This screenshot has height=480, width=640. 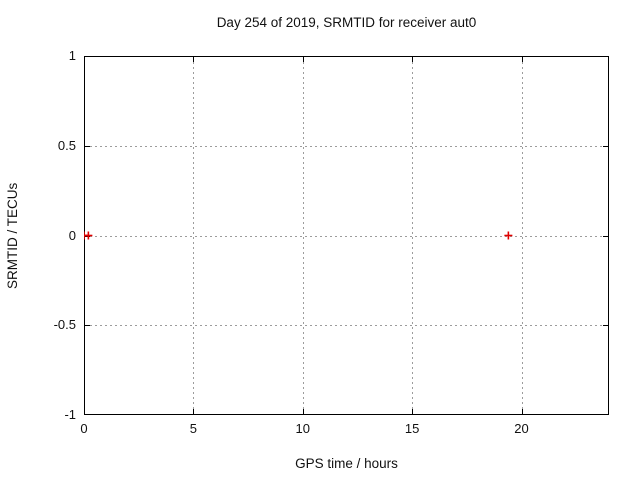 I want to click on x-tick-label: 15, so click(x=412, y=428).